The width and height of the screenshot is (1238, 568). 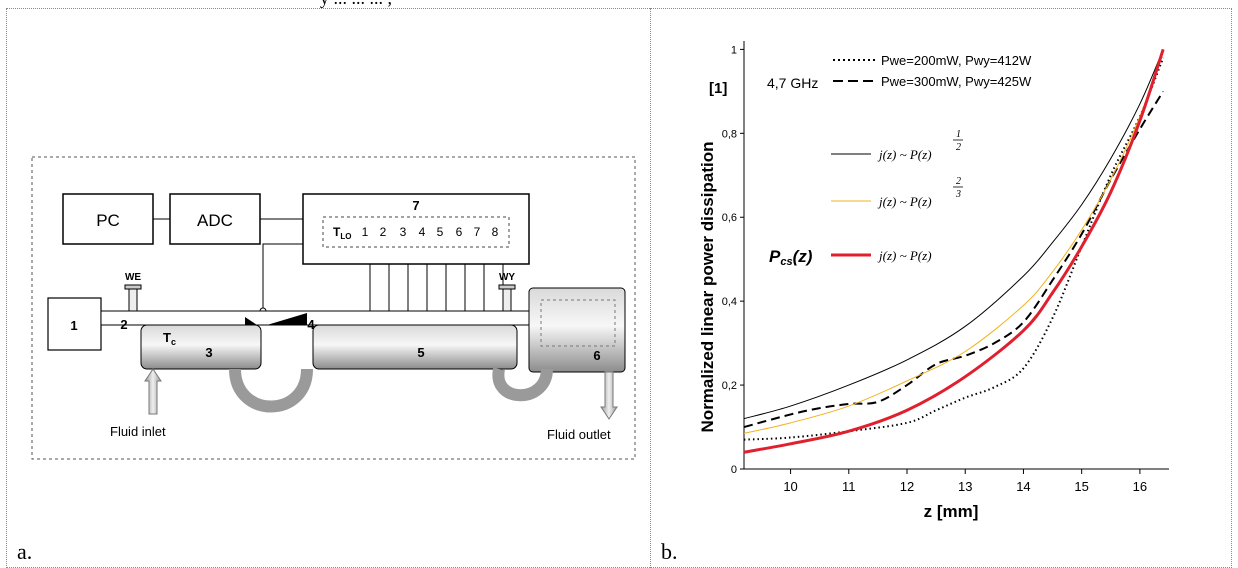 I want to click on legend-twothirds-exp-num: 2, so click(x=958, y=181).